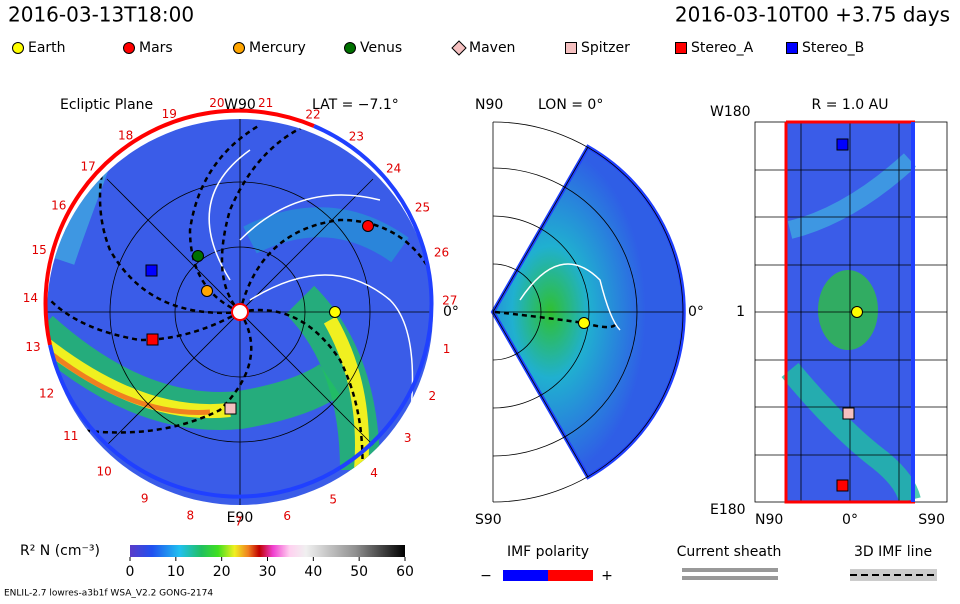 The width and height of the screenshot is (960, 604). What do you see at coordinates (368, 226) in the screenshot?
I see `mars-marker` at bounding box center [368, 226].